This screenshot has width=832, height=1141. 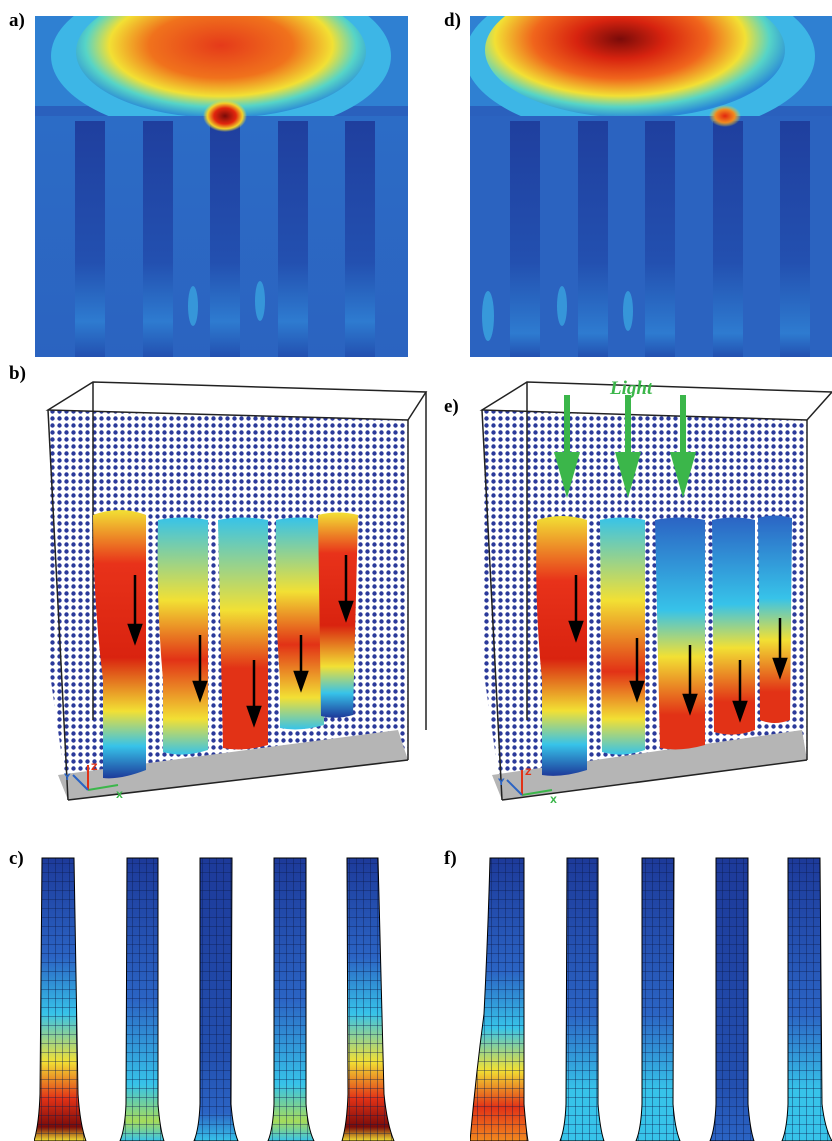 What do you see at coordinates (528, 773) in the screenshot?
I see `axis-z-label-e: Z` at bounding box center [528, 773].